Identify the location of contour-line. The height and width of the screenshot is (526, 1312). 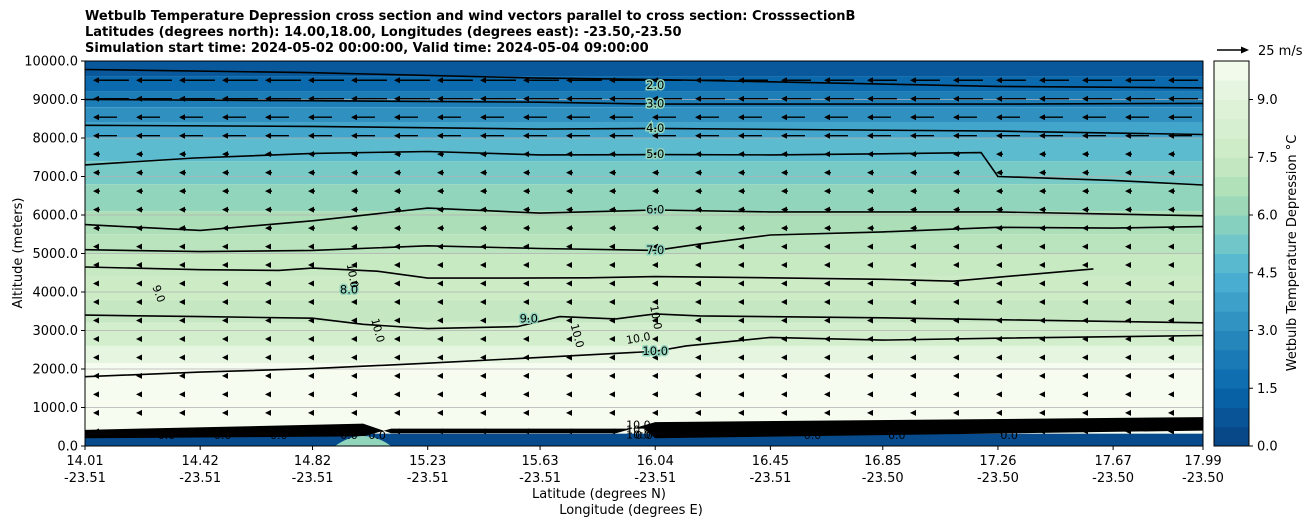
(644, 219).